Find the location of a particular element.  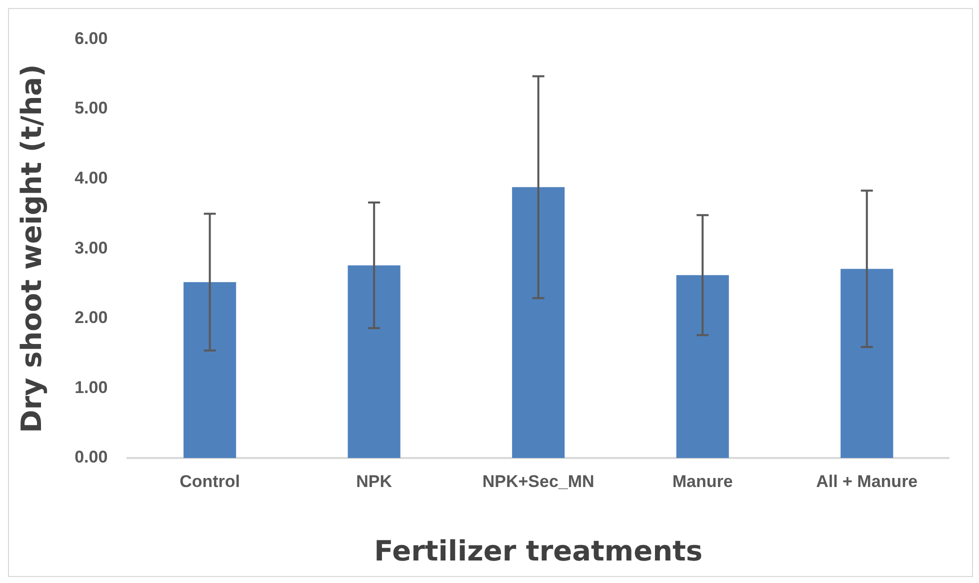

y-tick-label: 3.00 is located at coordinates (91, 248).